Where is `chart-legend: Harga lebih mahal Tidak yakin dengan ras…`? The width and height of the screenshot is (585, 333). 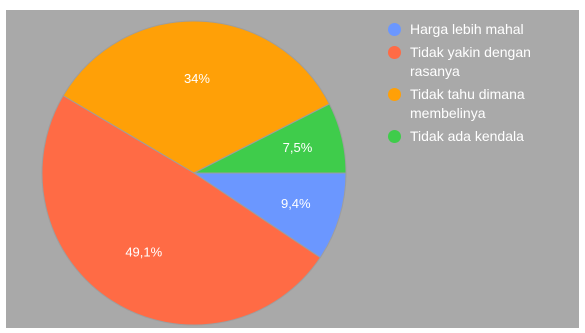
chart-legend: Harga lebih mahal Tidak yakin dengan ras… is located at coordinates (483, 85).